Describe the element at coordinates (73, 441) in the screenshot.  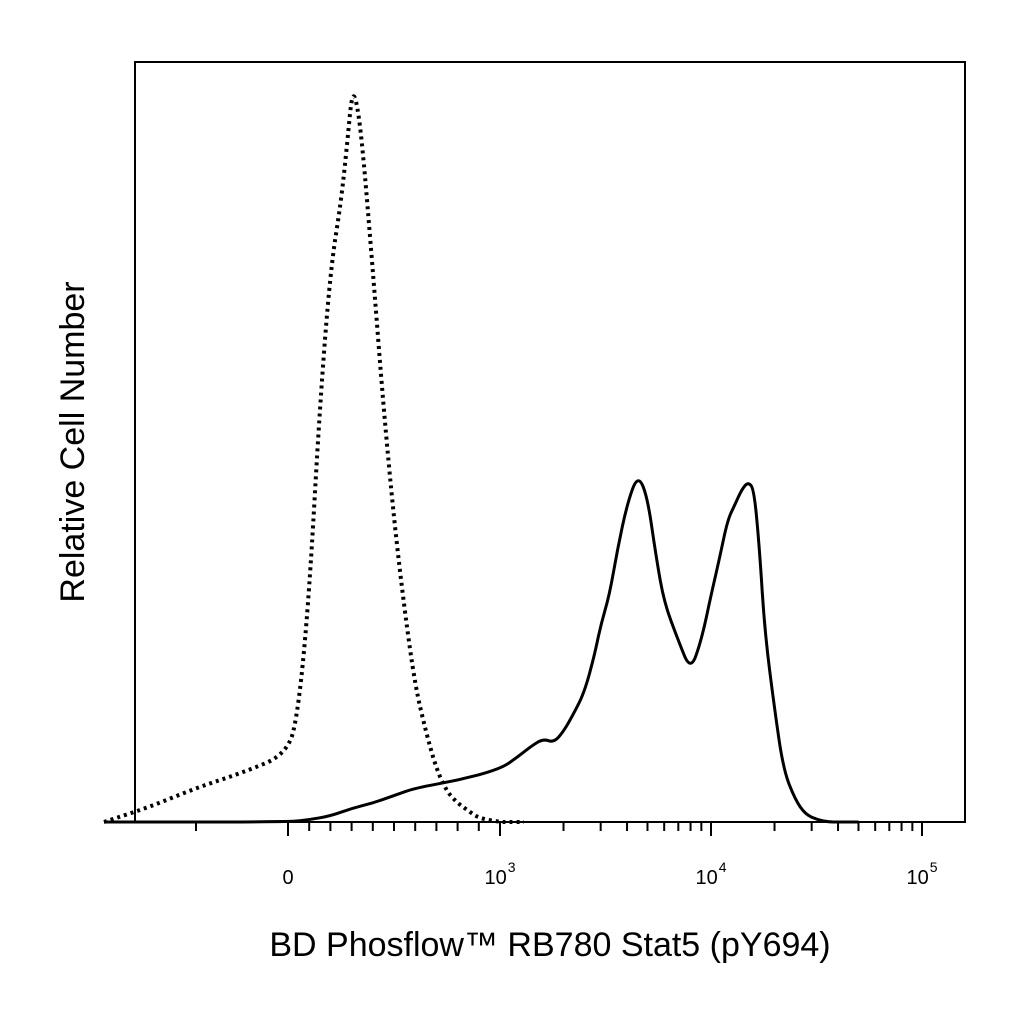
I see `y-axis-title: Relative Cell Number` at that location.